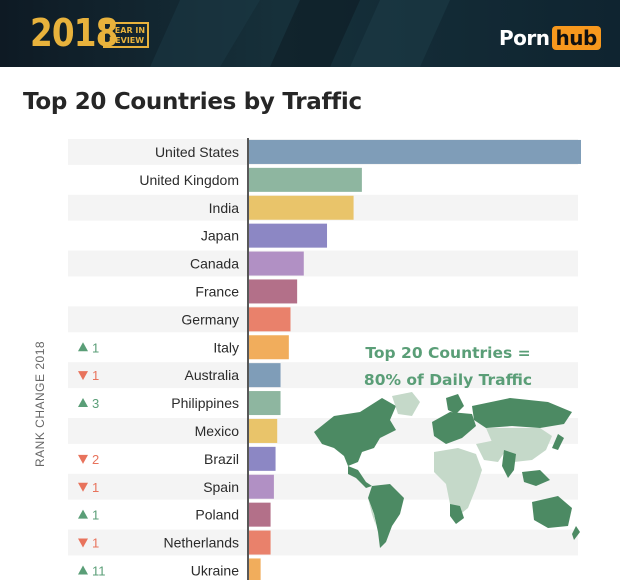 This screenshot has width=620, height=580. What do you see at coordinates (406, 404) in the screenshot?
I see `greenland-shape` at bounding box center [406, 404].